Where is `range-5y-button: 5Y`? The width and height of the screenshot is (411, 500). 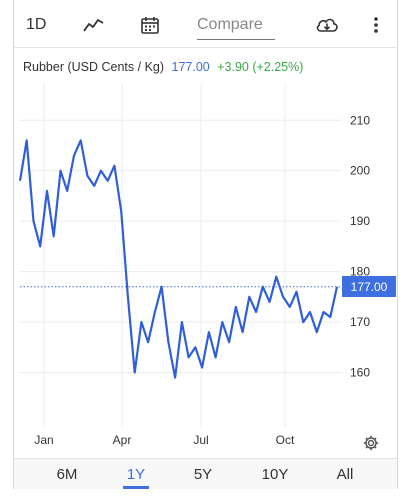
range-5y-button: 5Y is located at coordinates (203, 474).